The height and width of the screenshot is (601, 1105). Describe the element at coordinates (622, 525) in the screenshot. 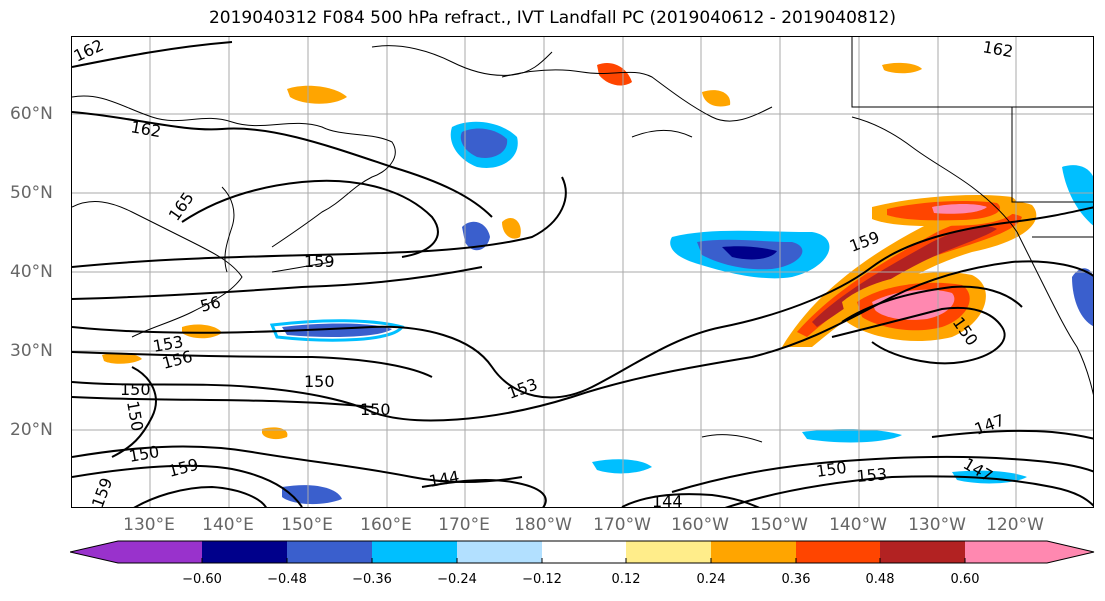

I see `lon-label: 170°W` at that location.